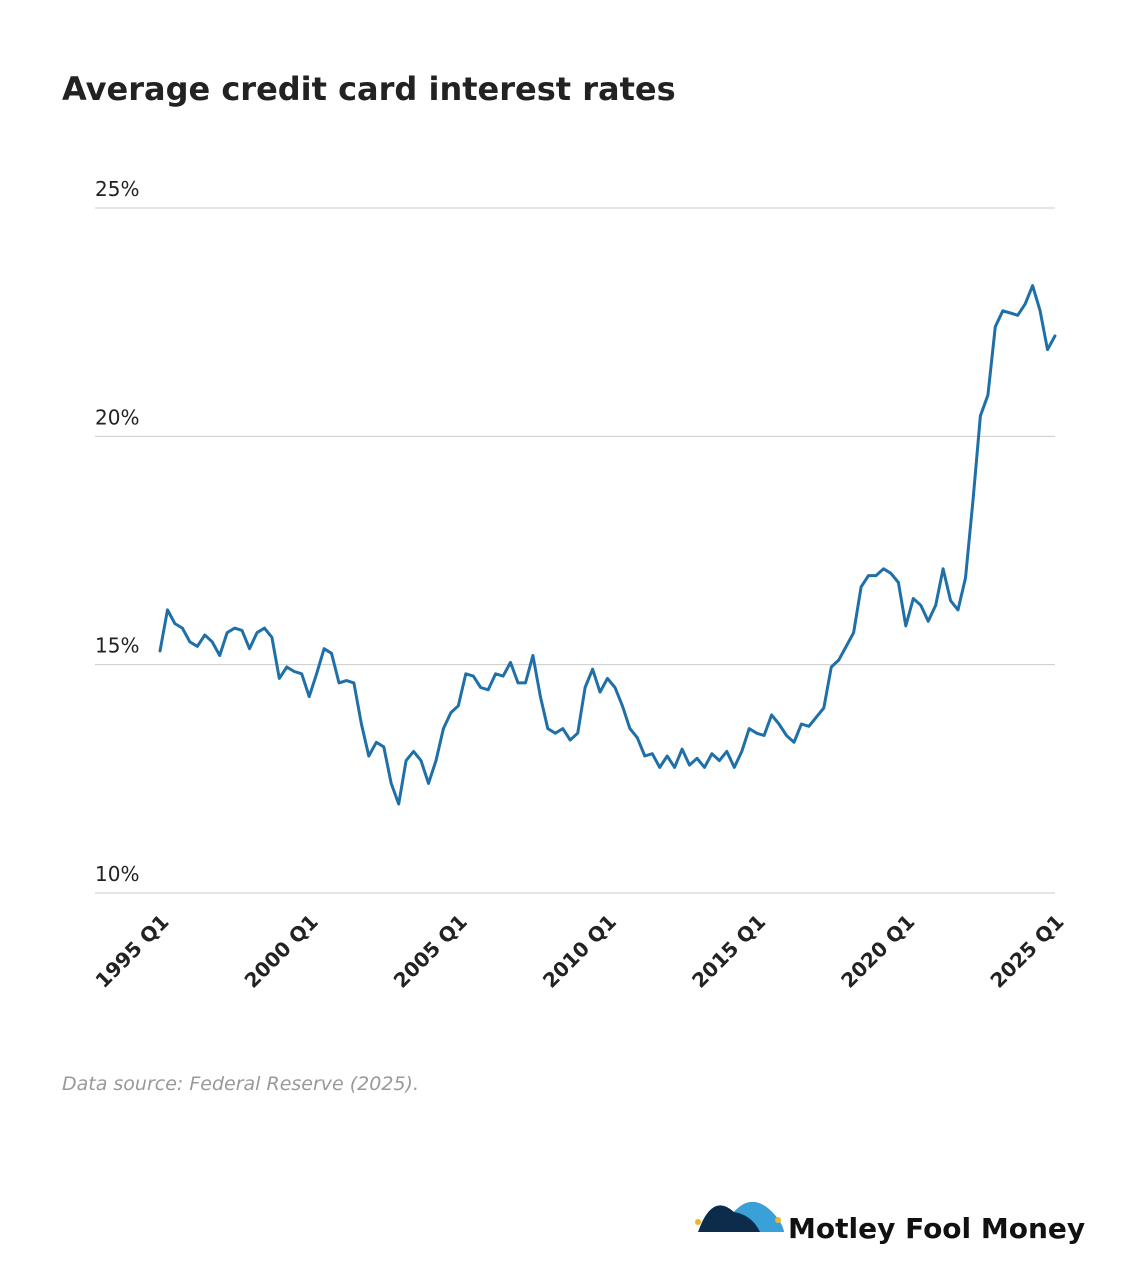 Image resolution: width=1140 pixels, height=1277 pixels. I want to click on y-tick-label: 20%, so click(117, 417).